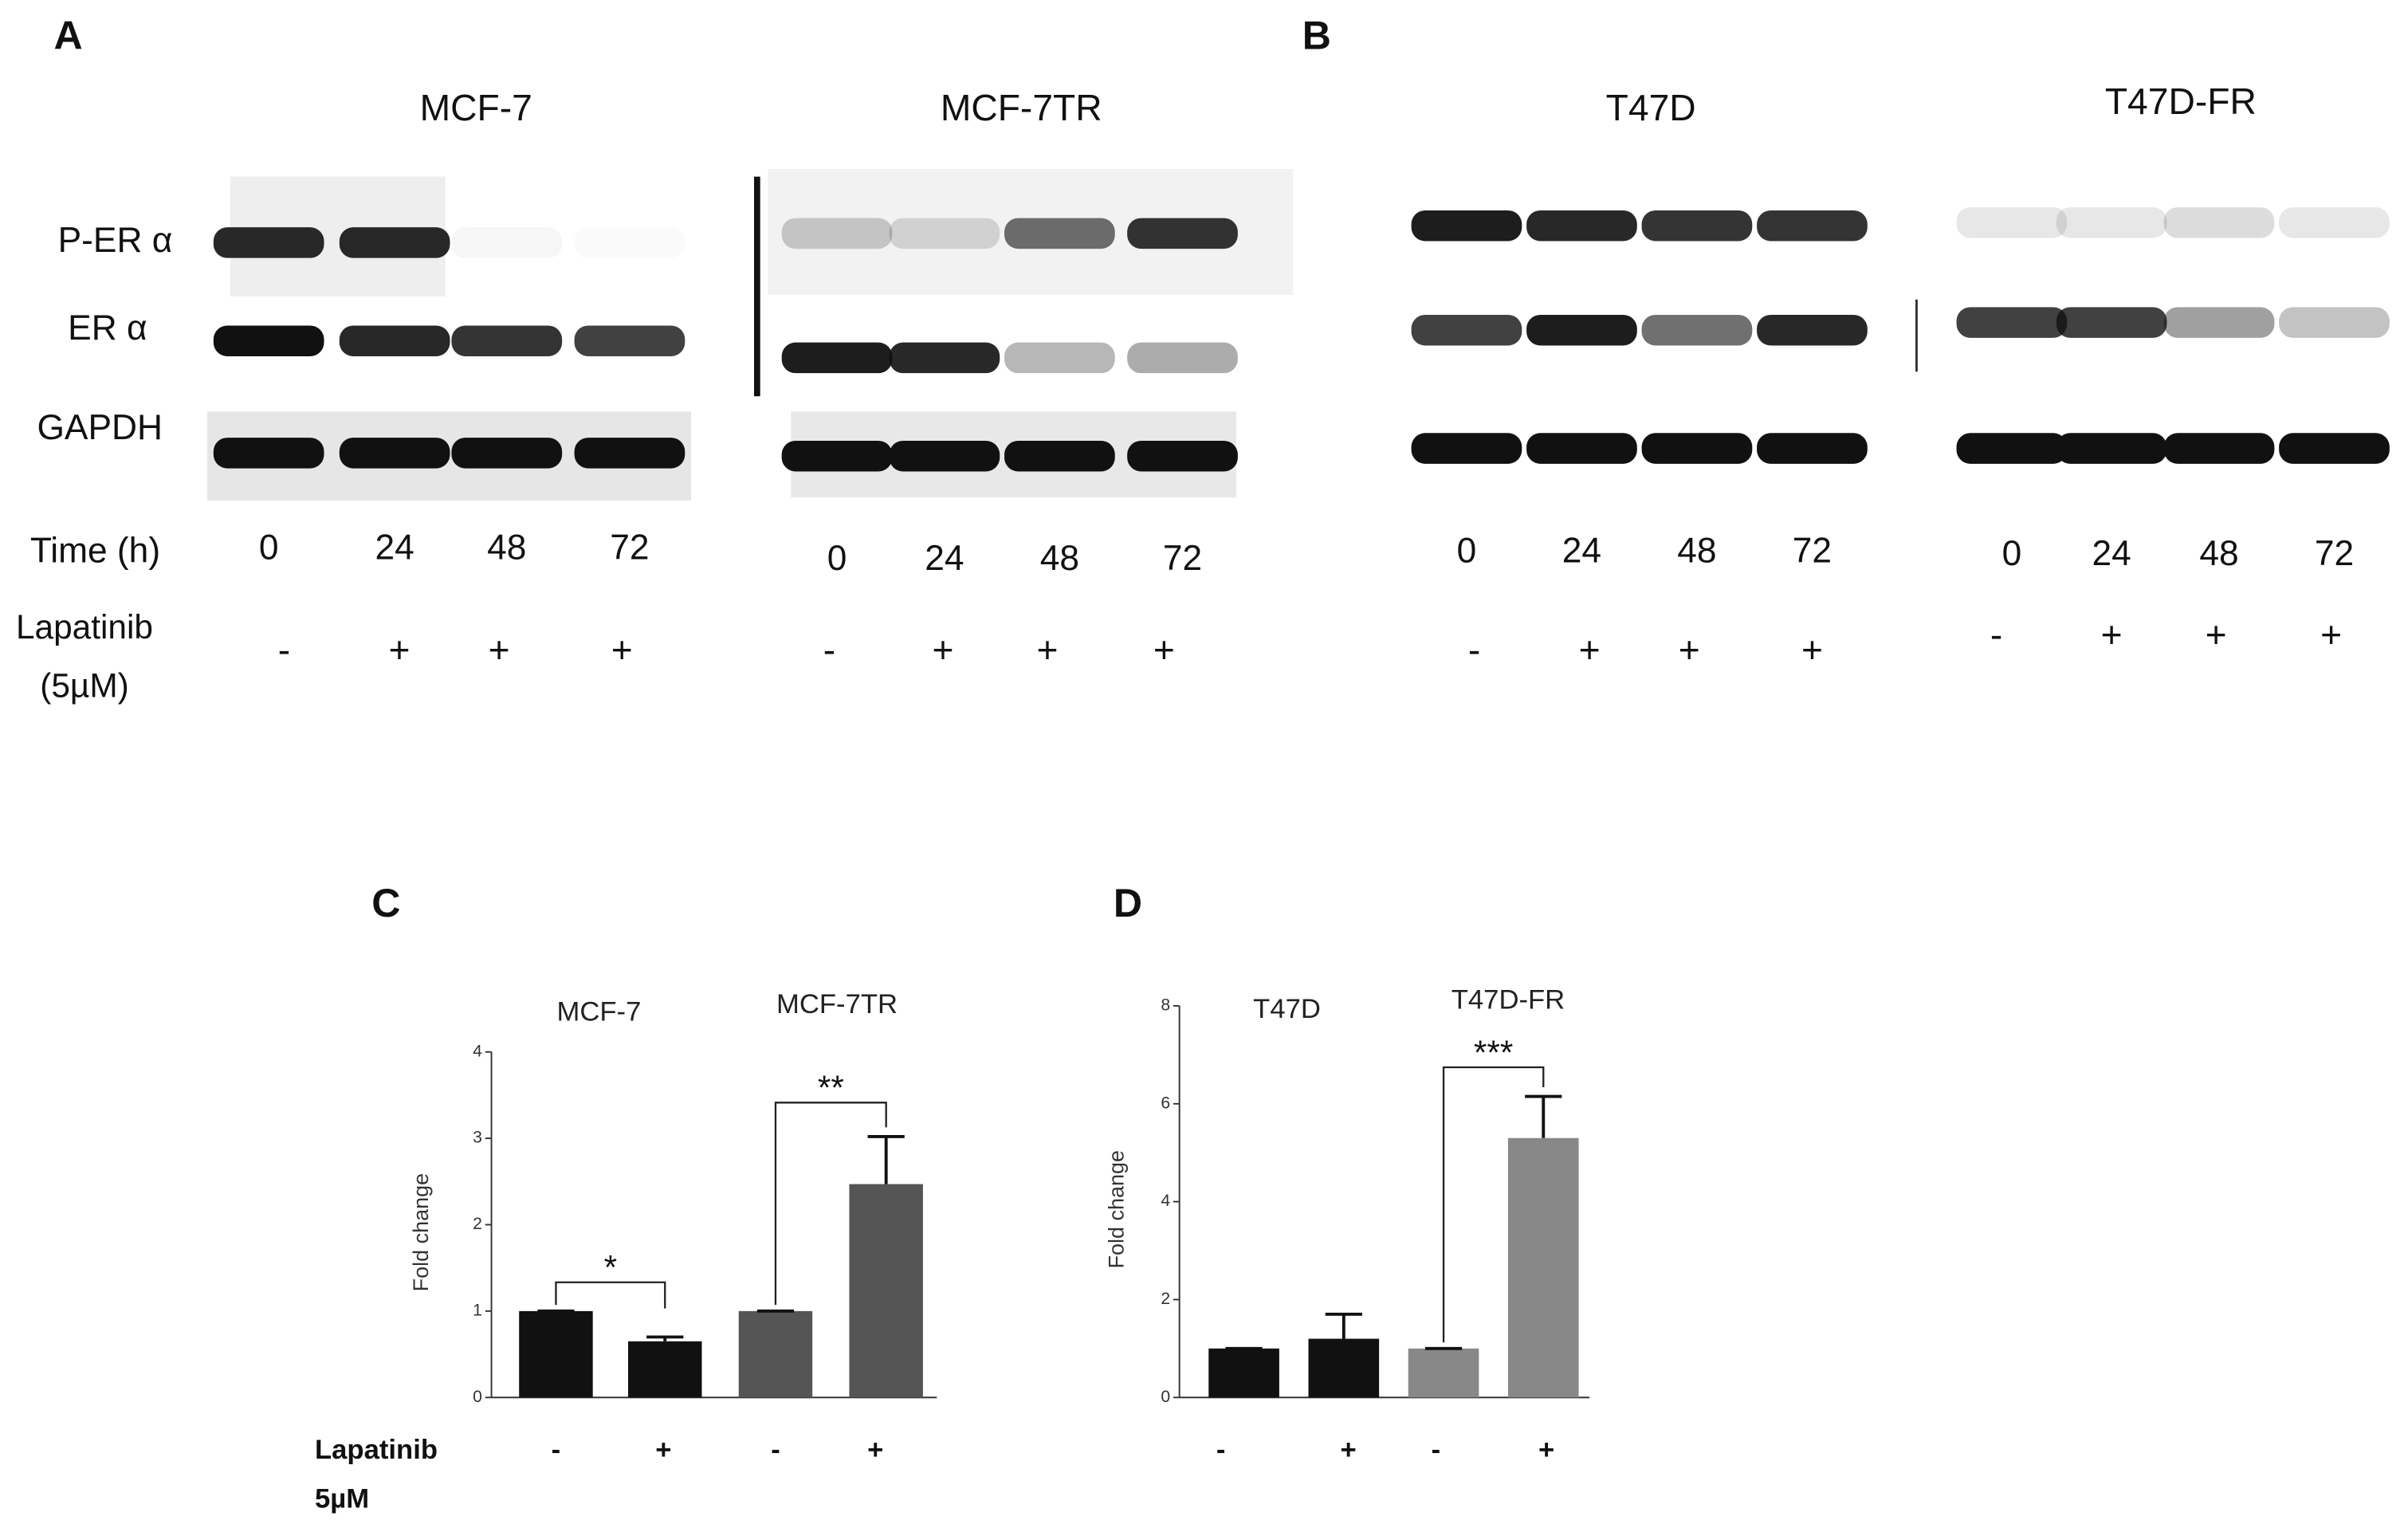  I want to click on y-tick-label: 8, so click(1165, 1006).